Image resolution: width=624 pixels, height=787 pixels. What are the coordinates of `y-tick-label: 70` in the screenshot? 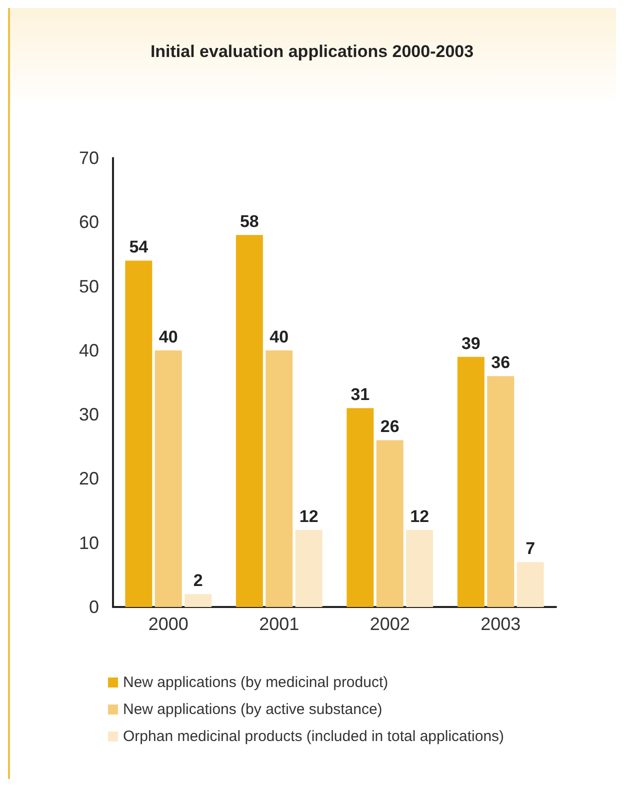 It's located at (88, 158).